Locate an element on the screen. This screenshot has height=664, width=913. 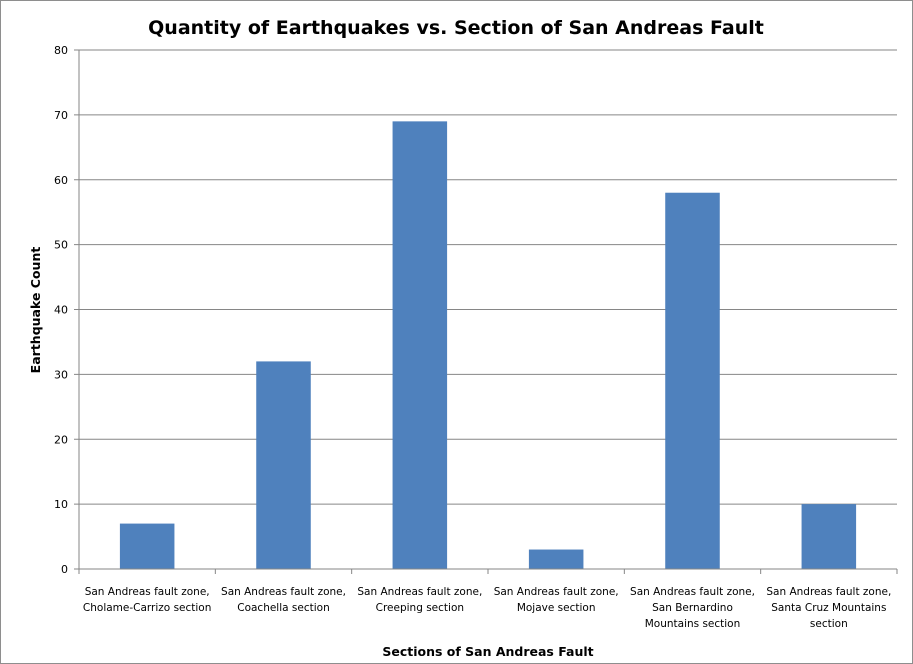
x-tick-label: San Andreas fault zone, Mojave section is located at coordinates (556, 600).